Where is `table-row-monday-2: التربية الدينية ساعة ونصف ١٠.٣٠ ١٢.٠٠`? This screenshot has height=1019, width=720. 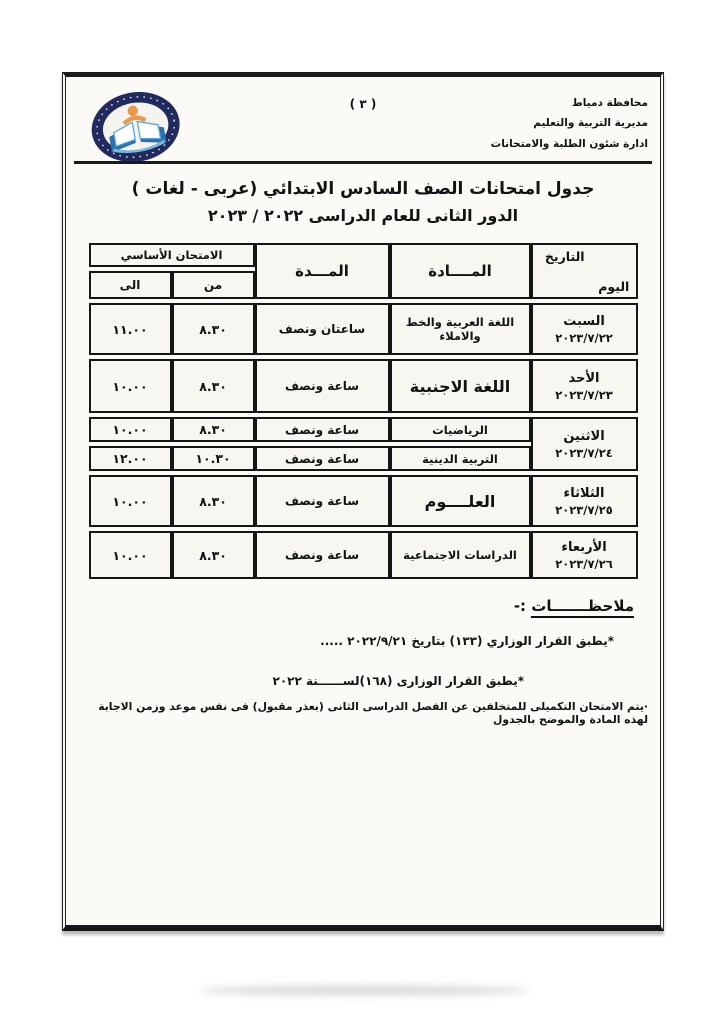 table-row-monday-2: التربية الدينية ساعة ونصف ١٠.٣٠ ١٢.٠٠ is located at coordinates (363, 459).